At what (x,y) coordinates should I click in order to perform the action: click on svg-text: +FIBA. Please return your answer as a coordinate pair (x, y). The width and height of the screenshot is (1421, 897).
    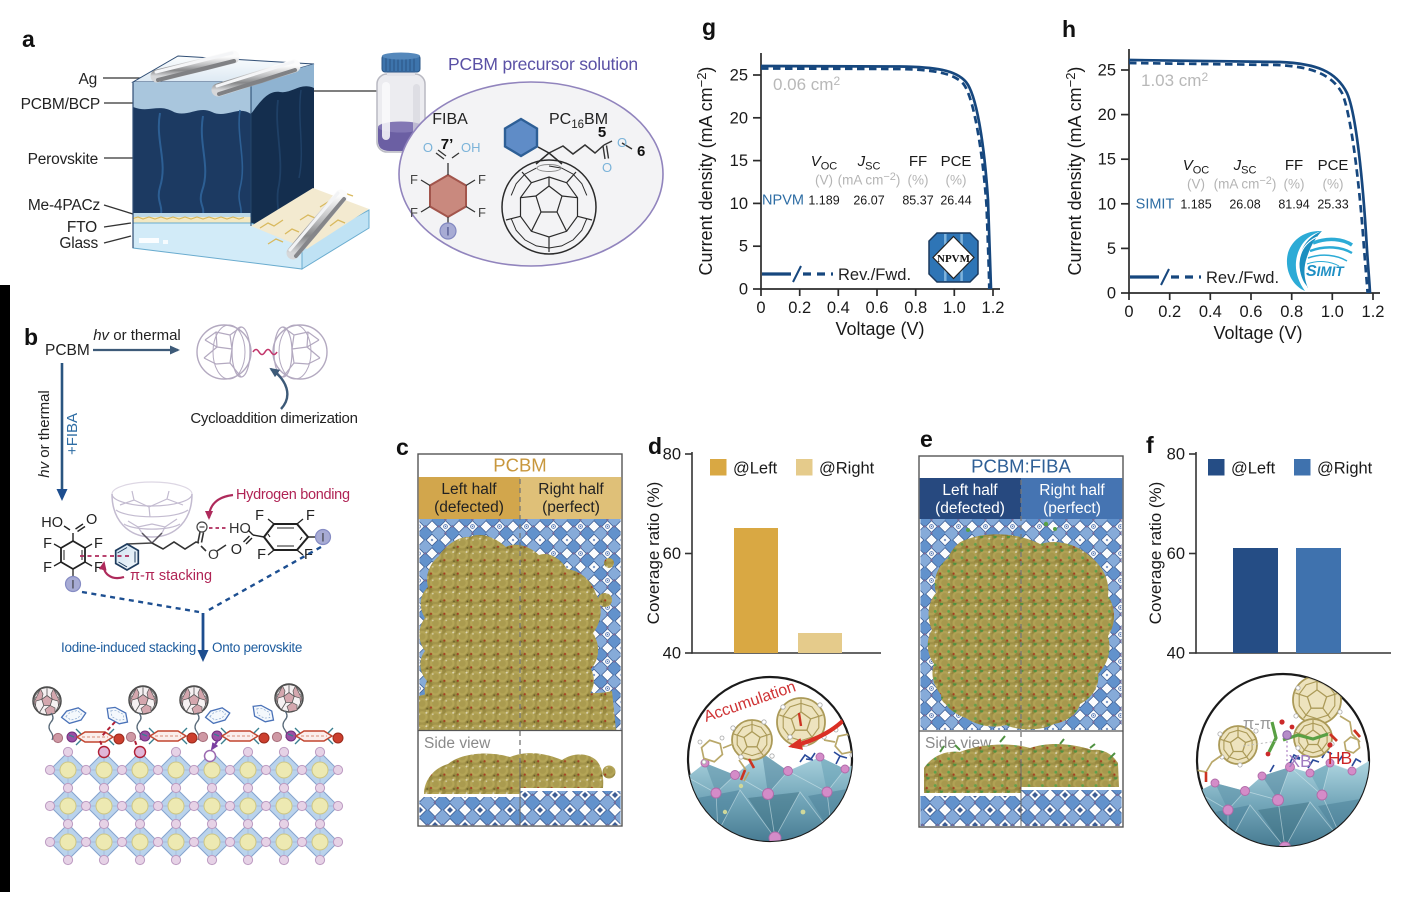
    Looking at the image, I should click on (72, 434).